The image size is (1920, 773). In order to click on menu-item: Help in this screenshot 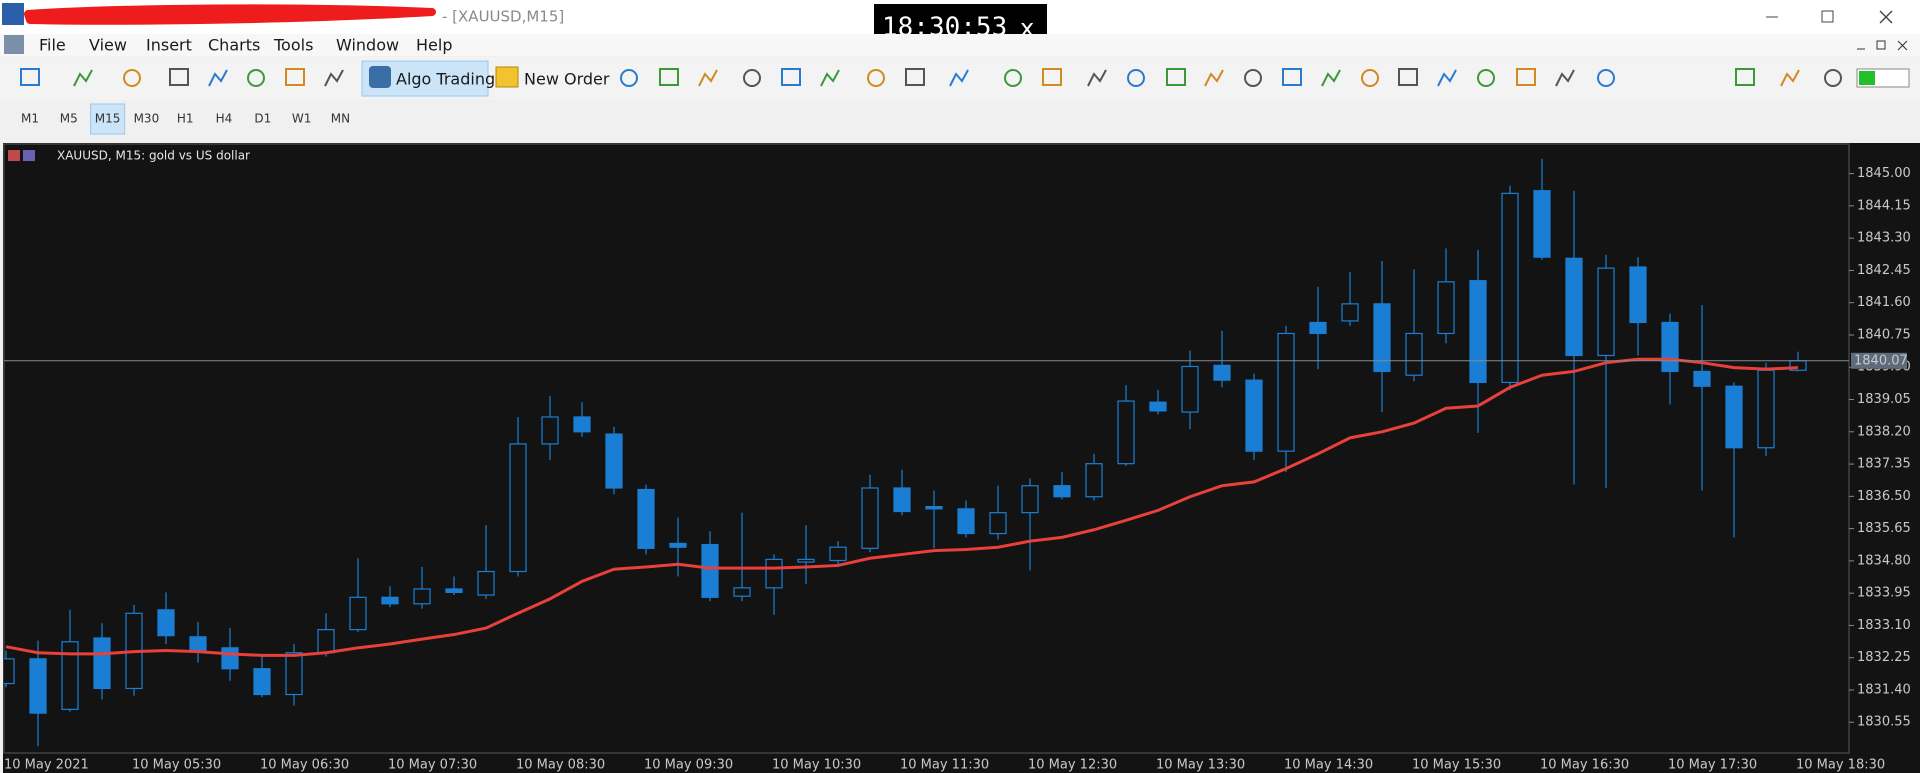, I will do `click(434, 45)`.